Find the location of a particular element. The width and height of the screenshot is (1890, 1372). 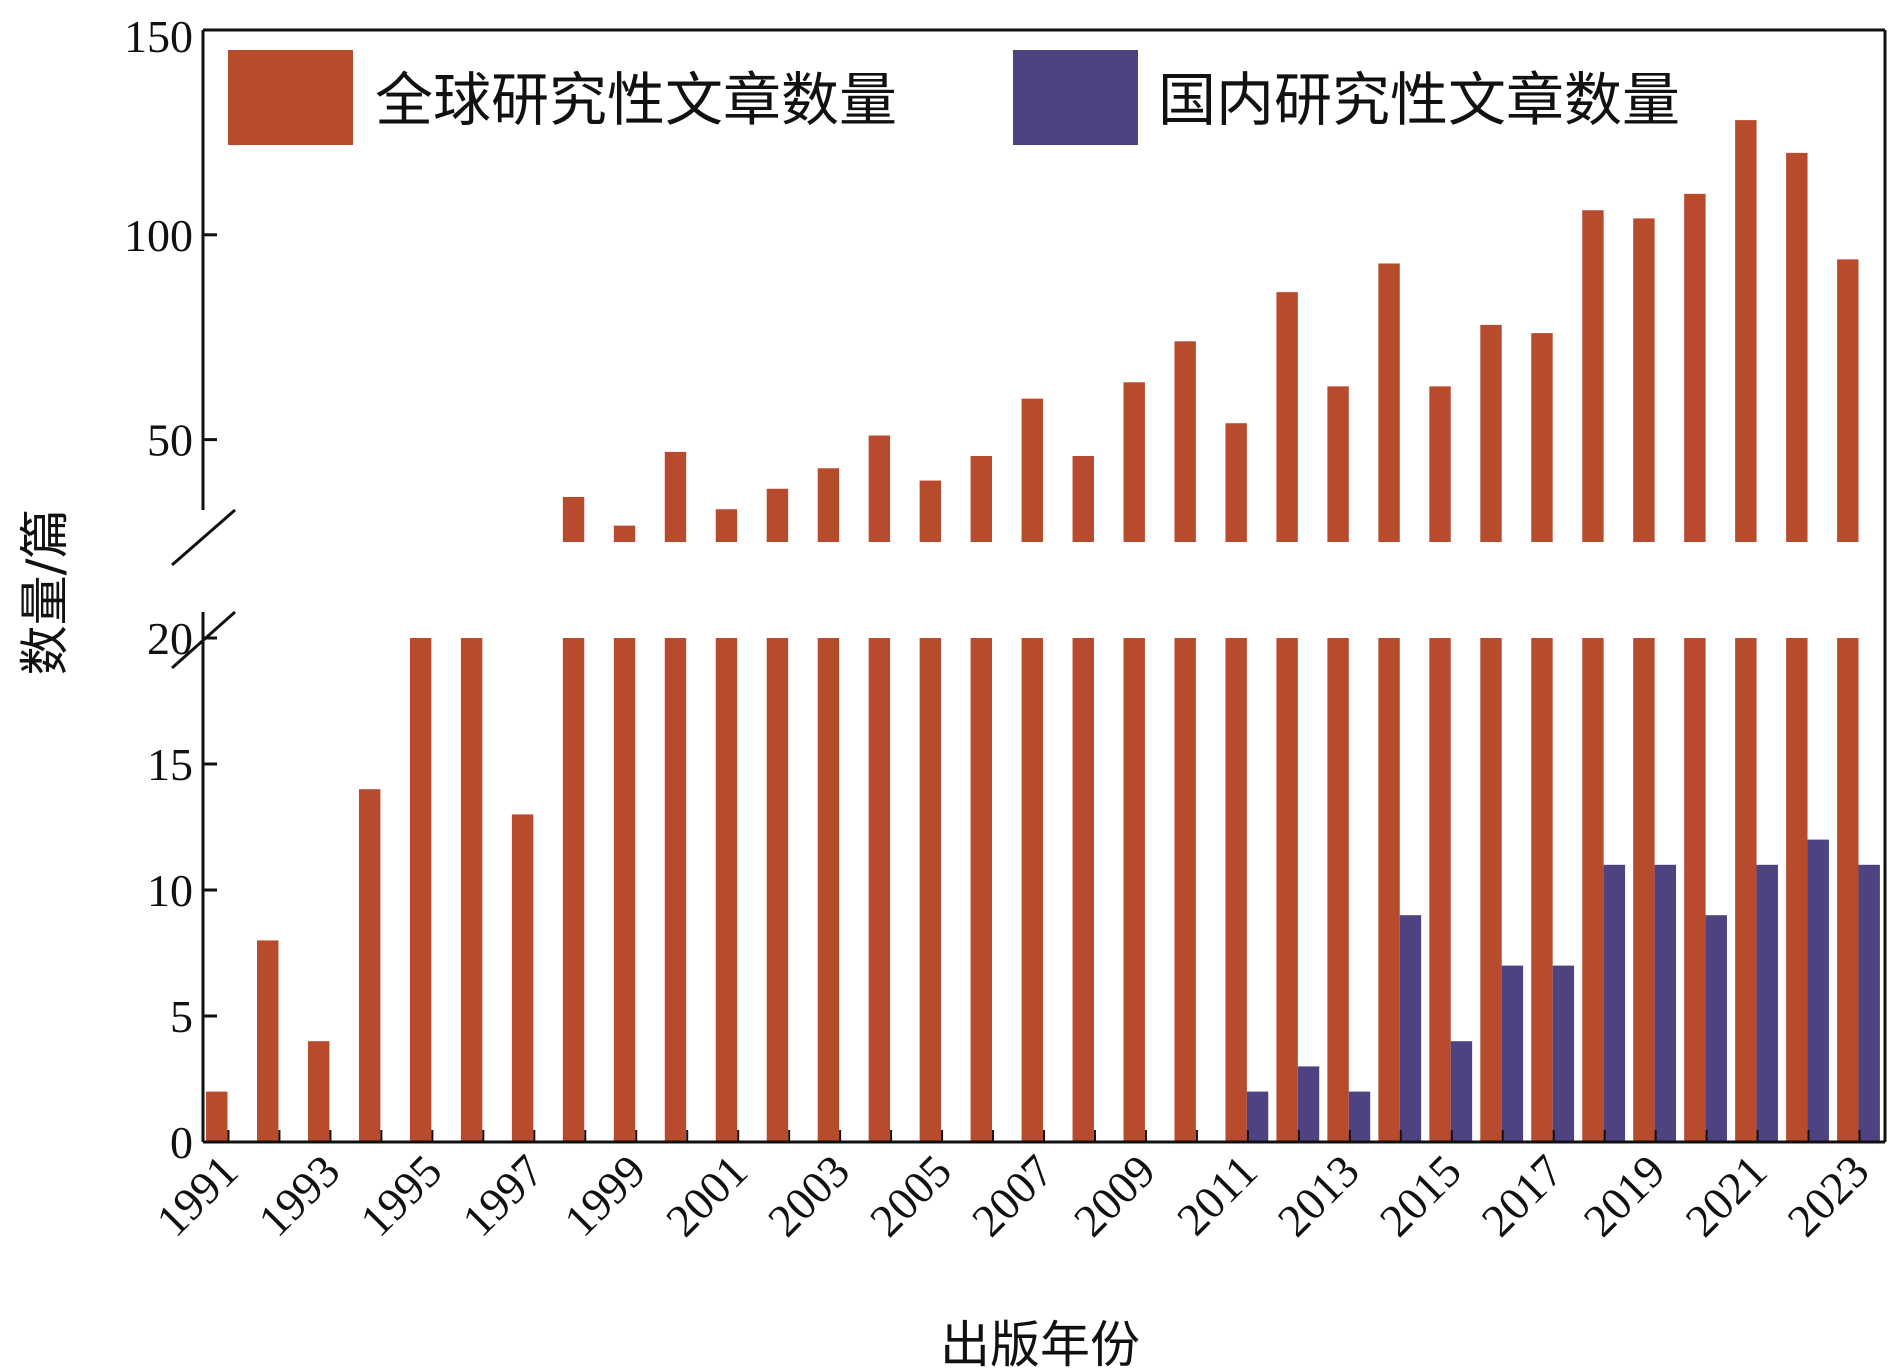

bar-global-2005-upper is located at coordinates (930, 511).